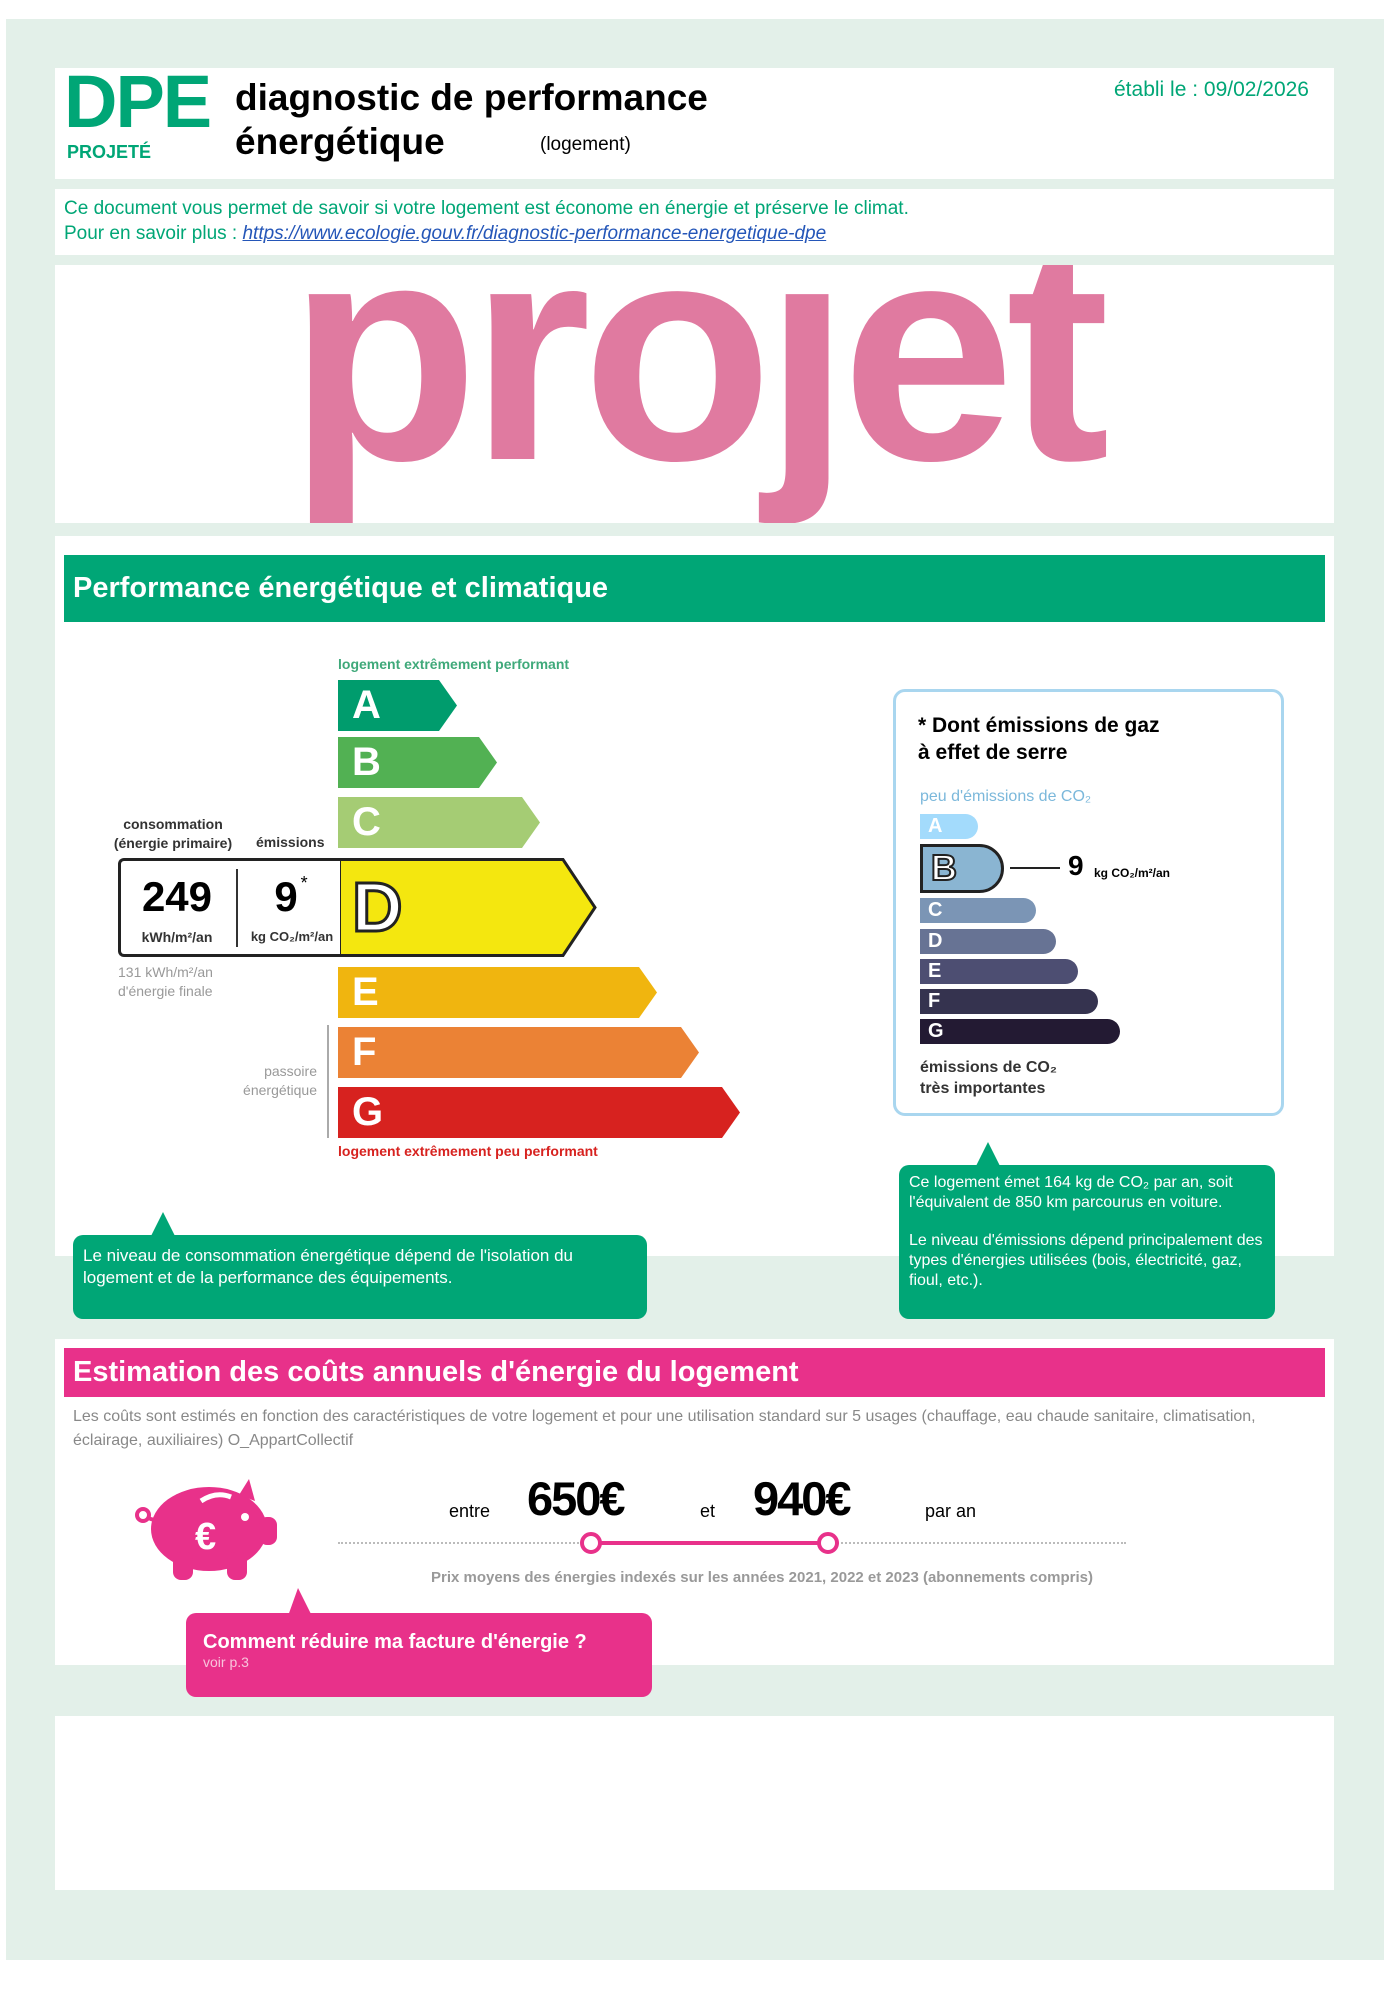  I want to click on passoire-line, so click(328, 1081).